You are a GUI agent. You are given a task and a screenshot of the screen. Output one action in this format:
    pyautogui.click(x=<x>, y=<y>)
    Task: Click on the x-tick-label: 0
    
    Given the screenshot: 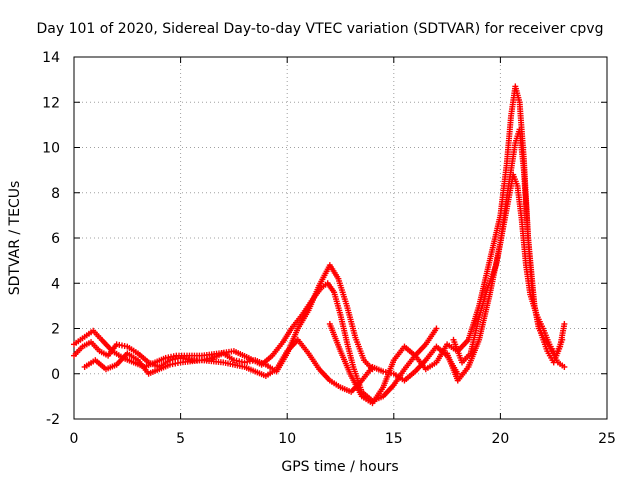 What is the action you would take?
    pyautogui.click(x=74, y=439)
    